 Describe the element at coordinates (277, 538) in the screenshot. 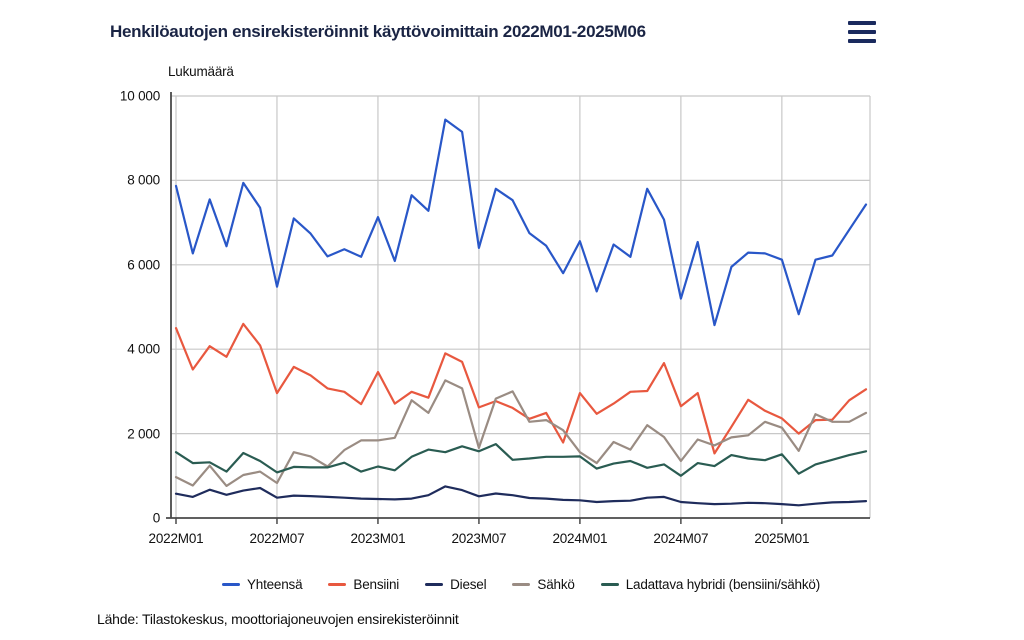

I see `x-tick-label: 2022M07` at that location.